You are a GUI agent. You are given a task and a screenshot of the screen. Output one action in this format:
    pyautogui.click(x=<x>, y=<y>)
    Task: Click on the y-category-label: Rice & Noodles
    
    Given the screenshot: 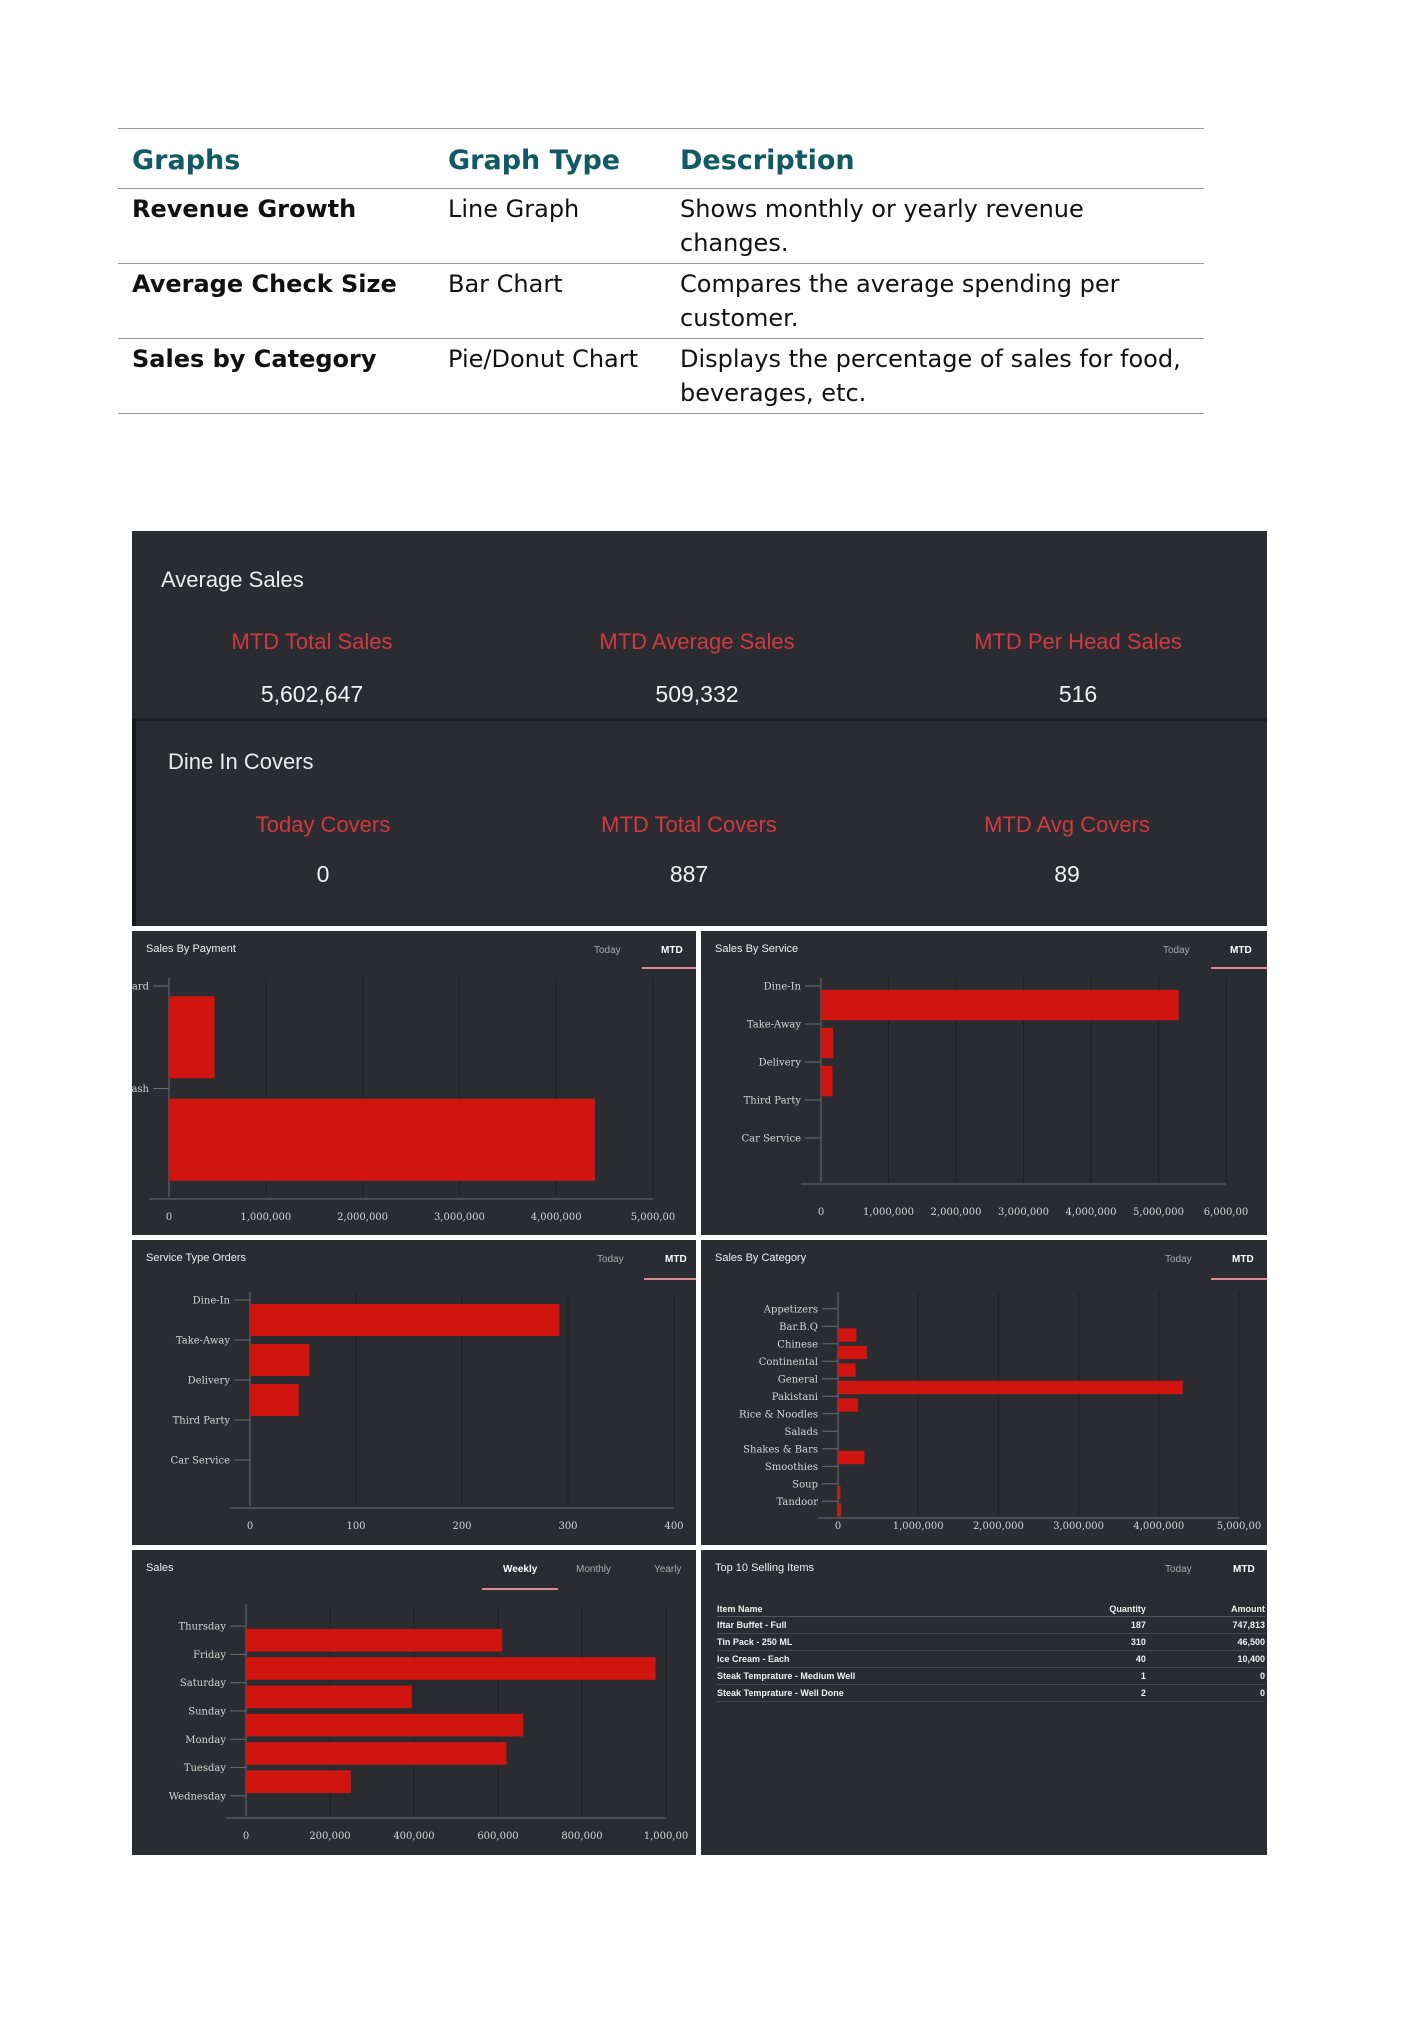 What is the action you would take?
    pyautogui.click(x=778, y=1414)
    